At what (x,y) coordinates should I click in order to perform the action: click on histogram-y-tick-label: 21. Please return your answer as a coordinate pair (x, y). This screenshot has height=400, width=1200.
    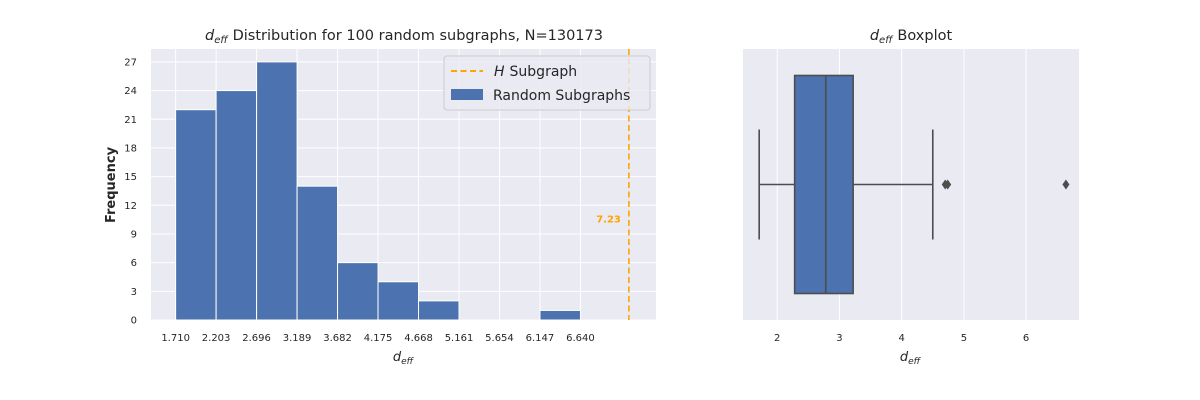
    Looking at the image, I should click on (130, 120).